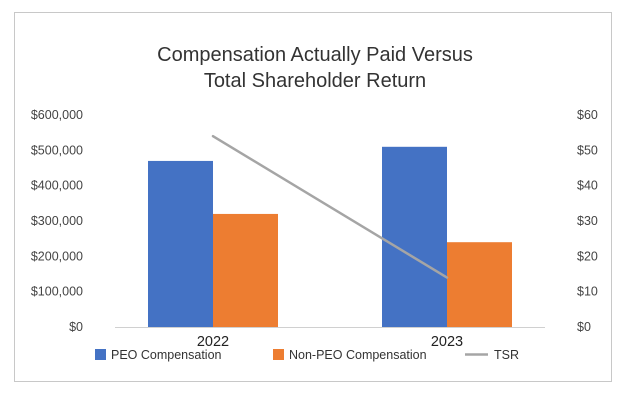 This screenshot has width=630, height=406. What do you see at coordinates (57, 256) in the screenshot?
I see `left-axis-tick-label: $200,000` at bounding box center [57, 256].